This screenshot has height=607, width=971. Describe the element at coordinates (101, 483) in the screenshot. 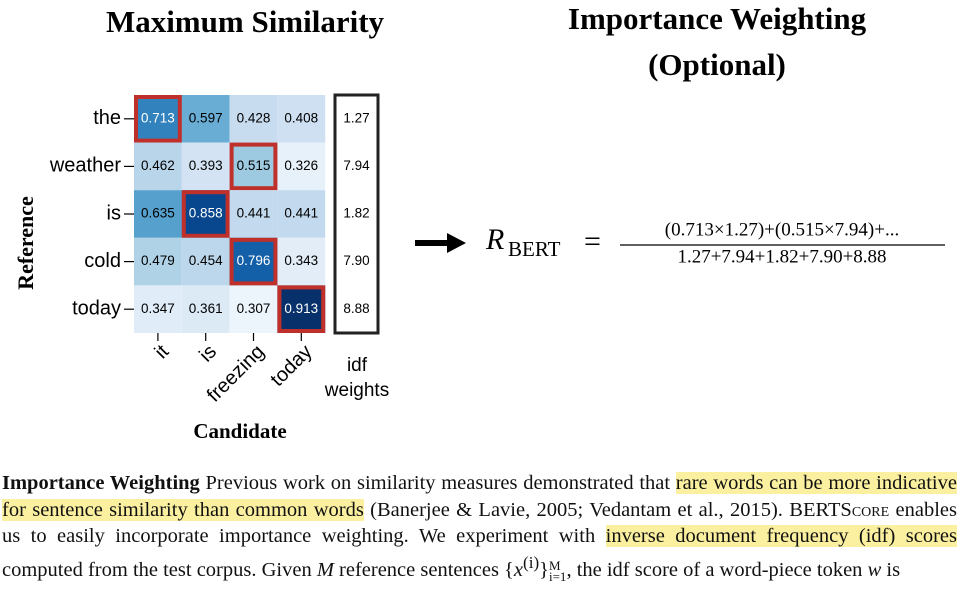

I see `text-run: Importance Weighting` at that location.